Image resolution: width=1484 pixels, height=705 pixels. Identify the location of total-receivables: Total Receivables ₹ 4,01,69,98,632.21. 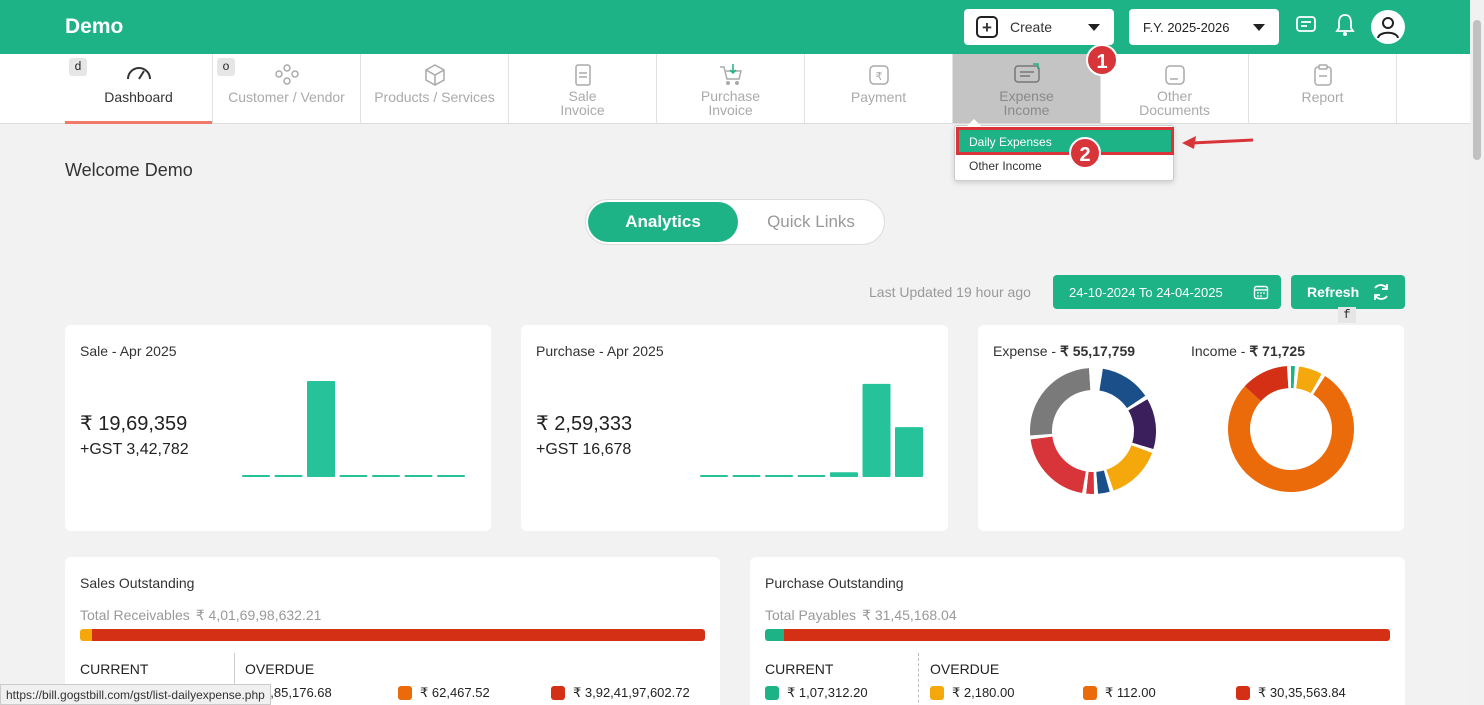
(201, 615).